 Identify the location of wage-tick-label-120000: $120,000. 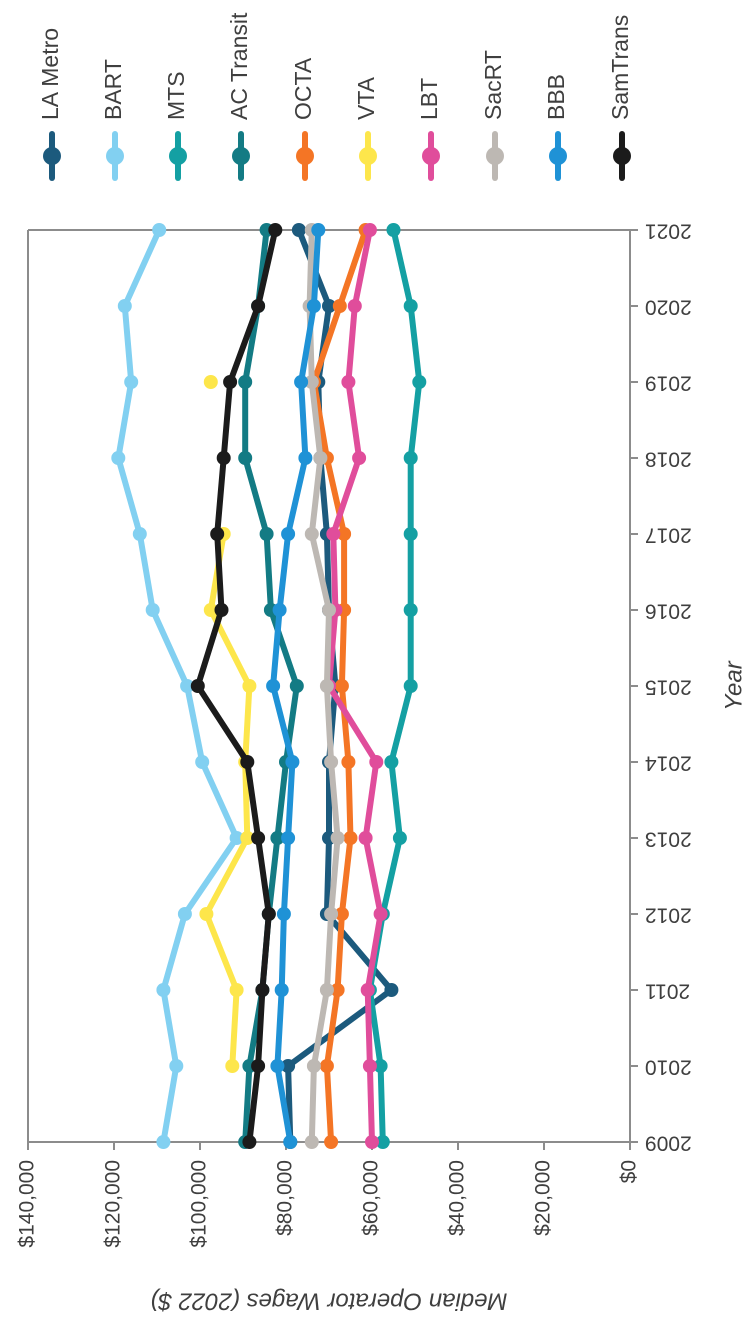
(113, 1204).